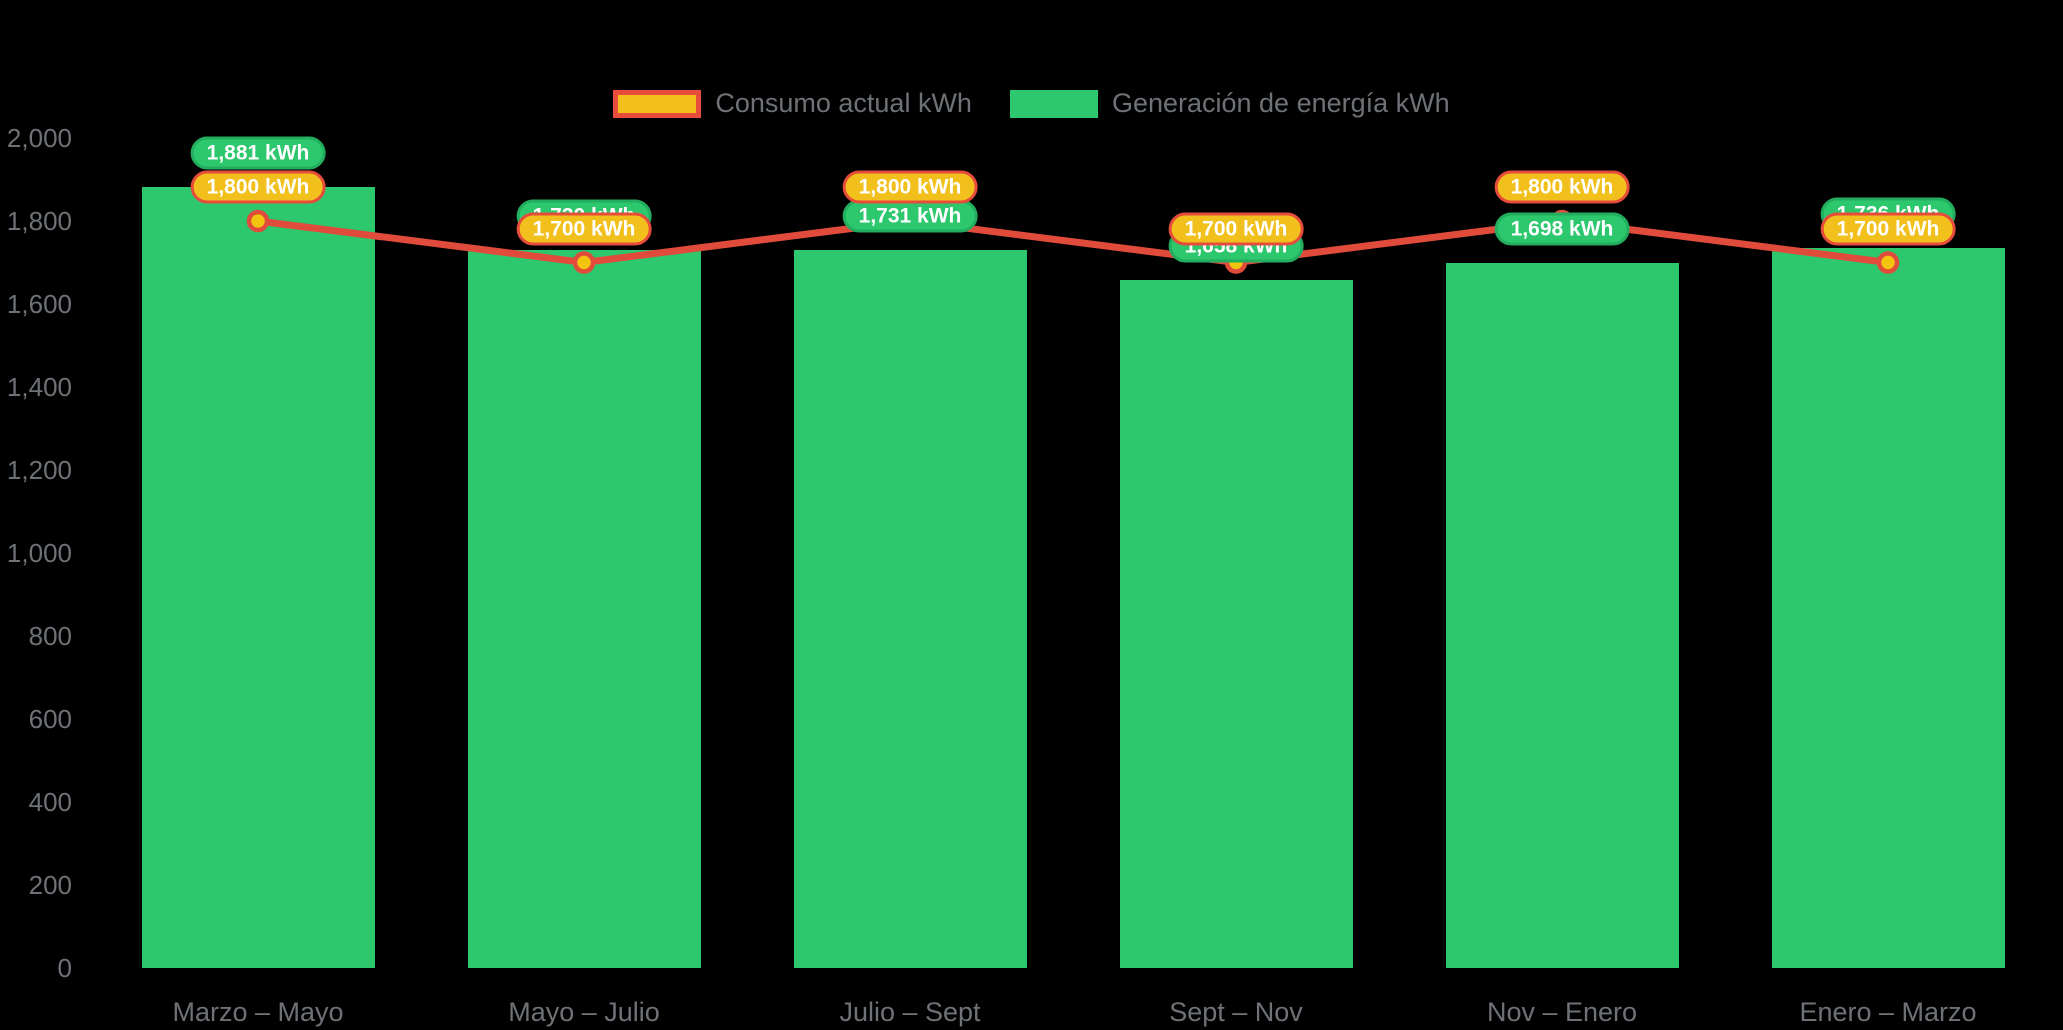  I want to click on generation-value-label: 1,698 kWh, so click(1562, 229).